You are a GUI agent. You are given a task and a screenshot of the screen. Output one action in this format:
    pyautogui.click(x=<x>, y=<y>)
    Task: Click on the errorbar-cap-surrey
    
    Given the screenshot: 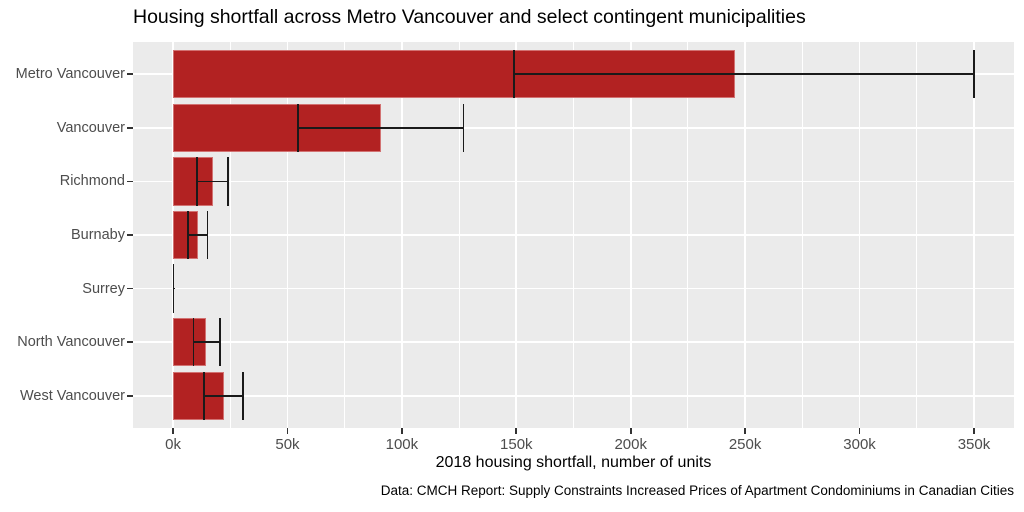 What is the action you would take?
    pyautogui.click(x=173, y=288)
    